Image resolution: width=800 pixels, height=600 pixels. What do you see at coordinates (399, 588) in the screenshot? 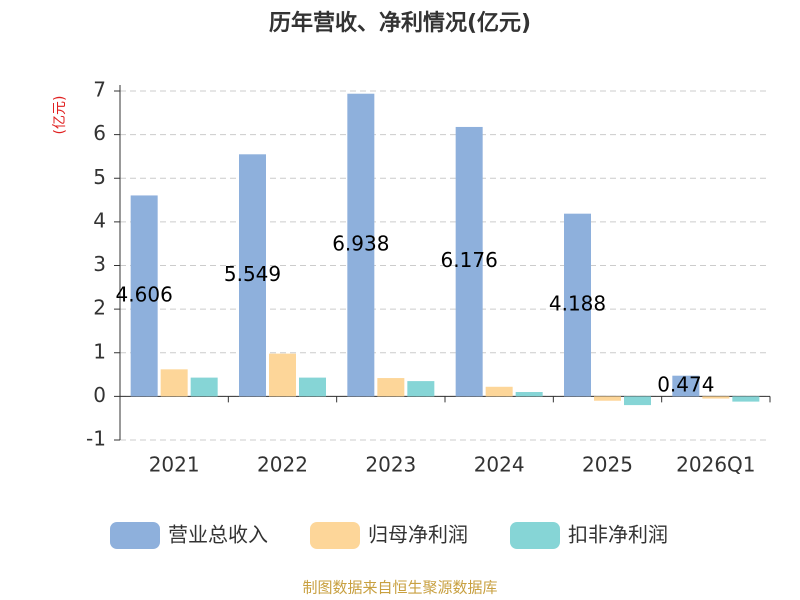
I see `source-note: 制图数据来自恒生聚源数据库` at bounding box center [399, 588].